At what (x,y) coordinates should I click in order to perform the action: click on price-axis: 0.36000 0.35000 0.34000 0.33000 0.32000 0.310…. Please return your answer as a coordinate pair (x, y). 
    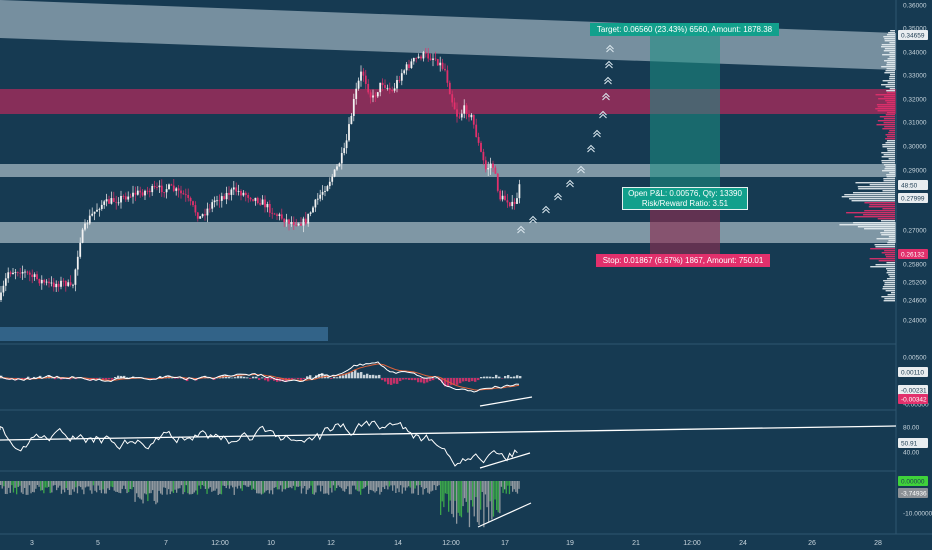
    Looking at the image, I should click on (913, 164).